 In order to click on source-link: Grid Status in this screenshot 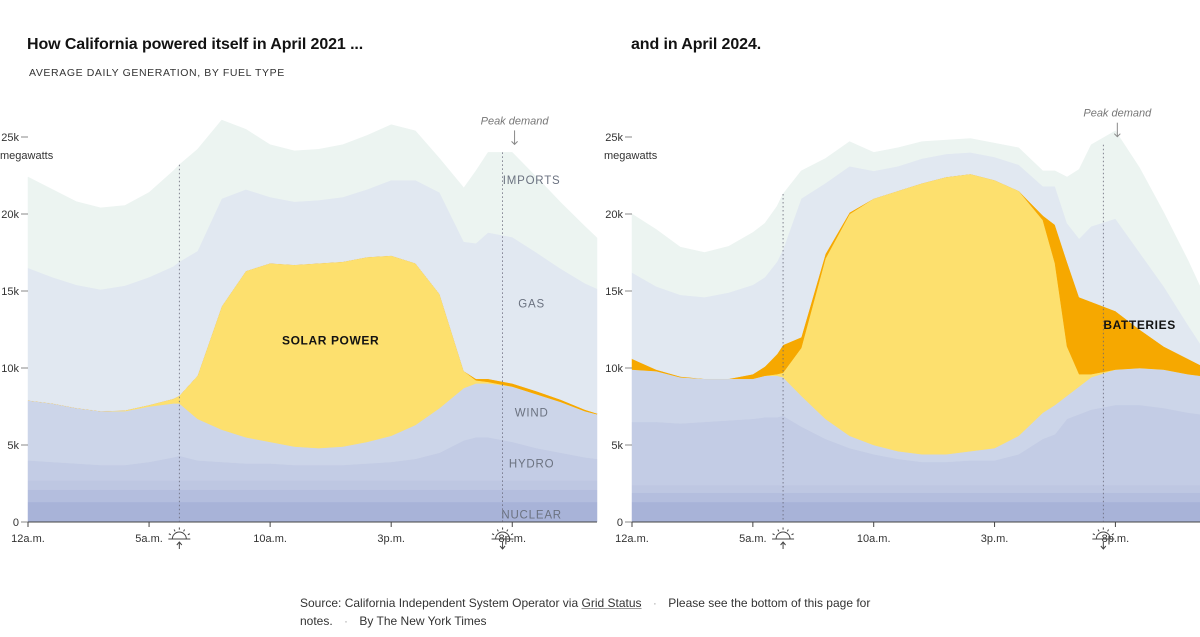, I will do `click(611, 603)`.